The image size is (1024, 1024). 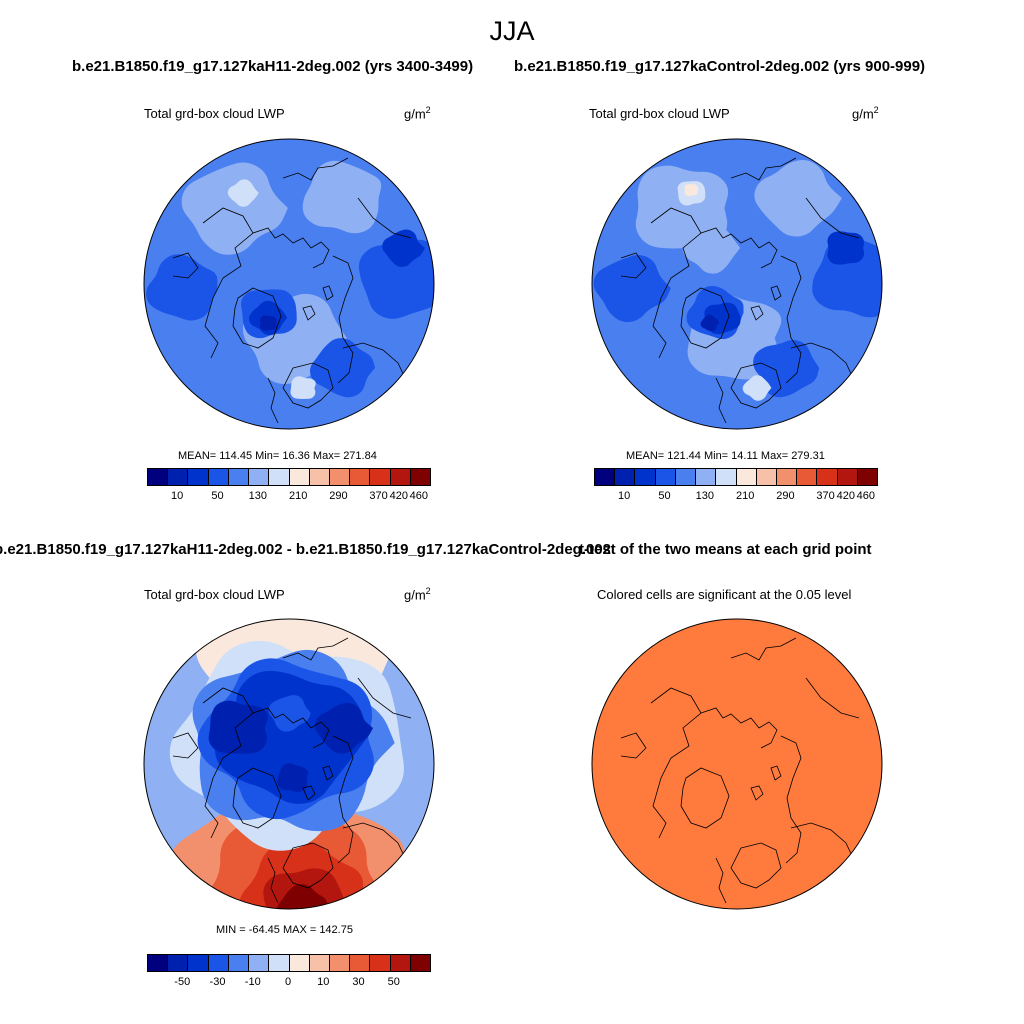 I want to click on colorbar-tick-label: 30, so click(x=358, y=982).